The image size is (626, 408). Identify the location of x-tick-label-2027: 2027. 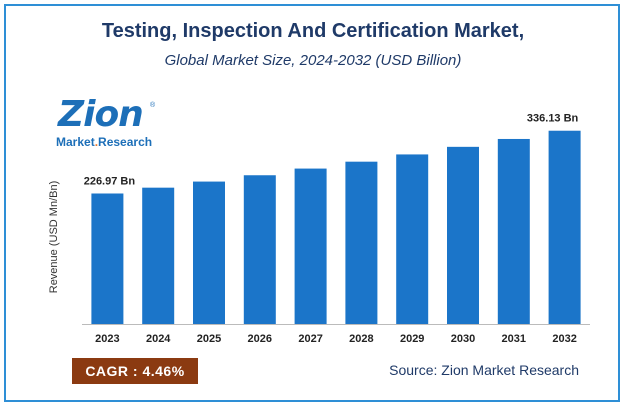
(310, 339).